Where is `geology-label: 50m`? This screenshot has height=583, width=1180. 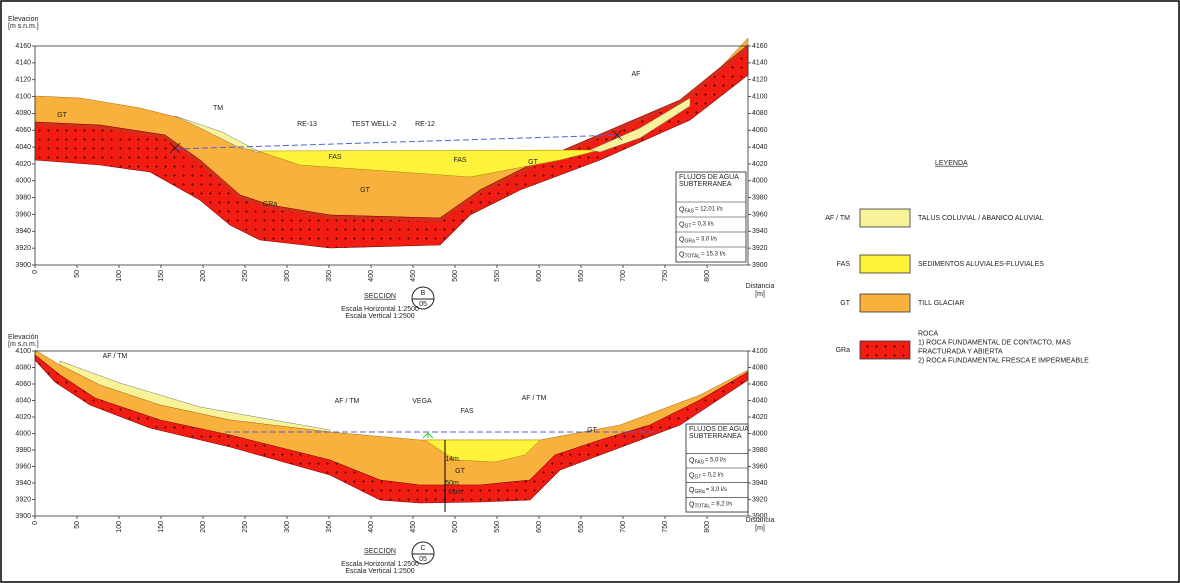
geology-label: 50m is located at coordinates (452, 483).